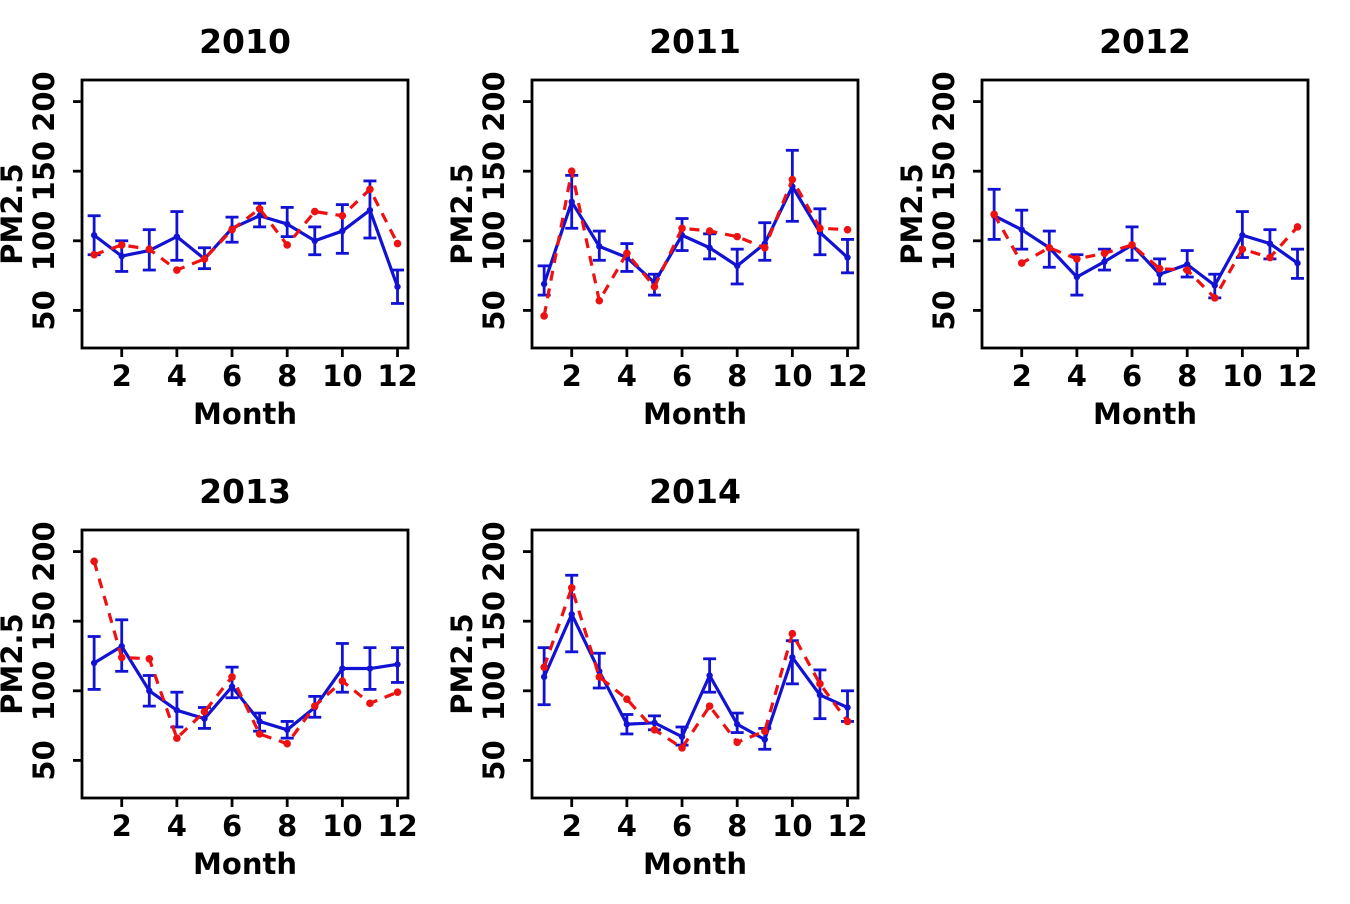  I want to click on x-tick-label: 10, so click(342, 376).